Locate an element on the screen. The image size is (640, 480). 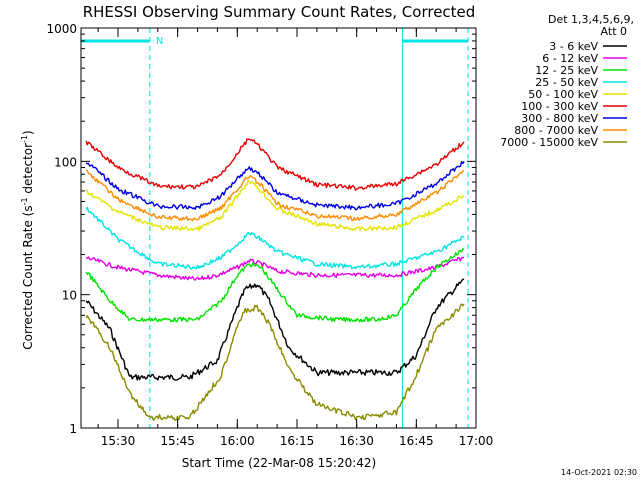
y-axis-label-prefix: Corrected Count Rate (s is located at coordinates (28, 277).